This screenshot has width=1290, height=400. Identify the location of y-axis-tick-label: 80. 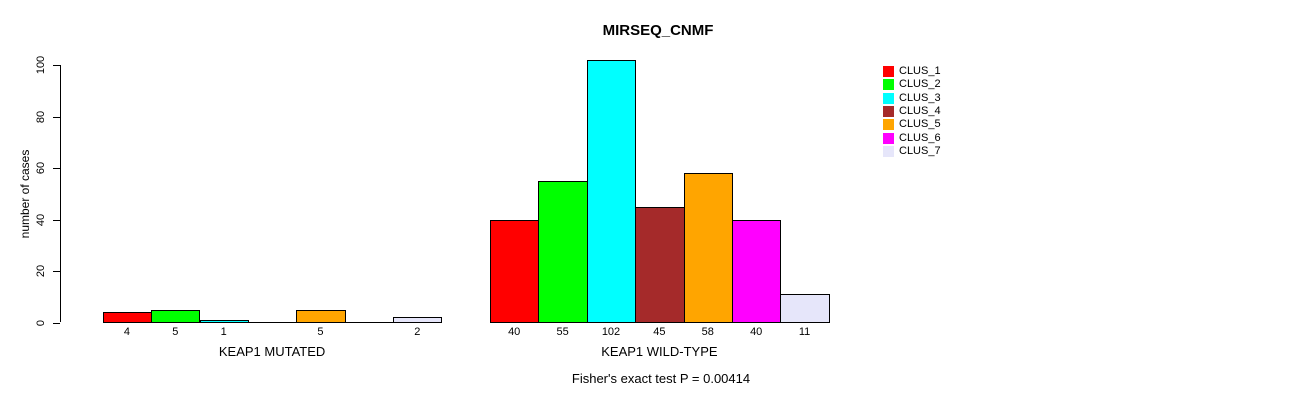
(41, 116).